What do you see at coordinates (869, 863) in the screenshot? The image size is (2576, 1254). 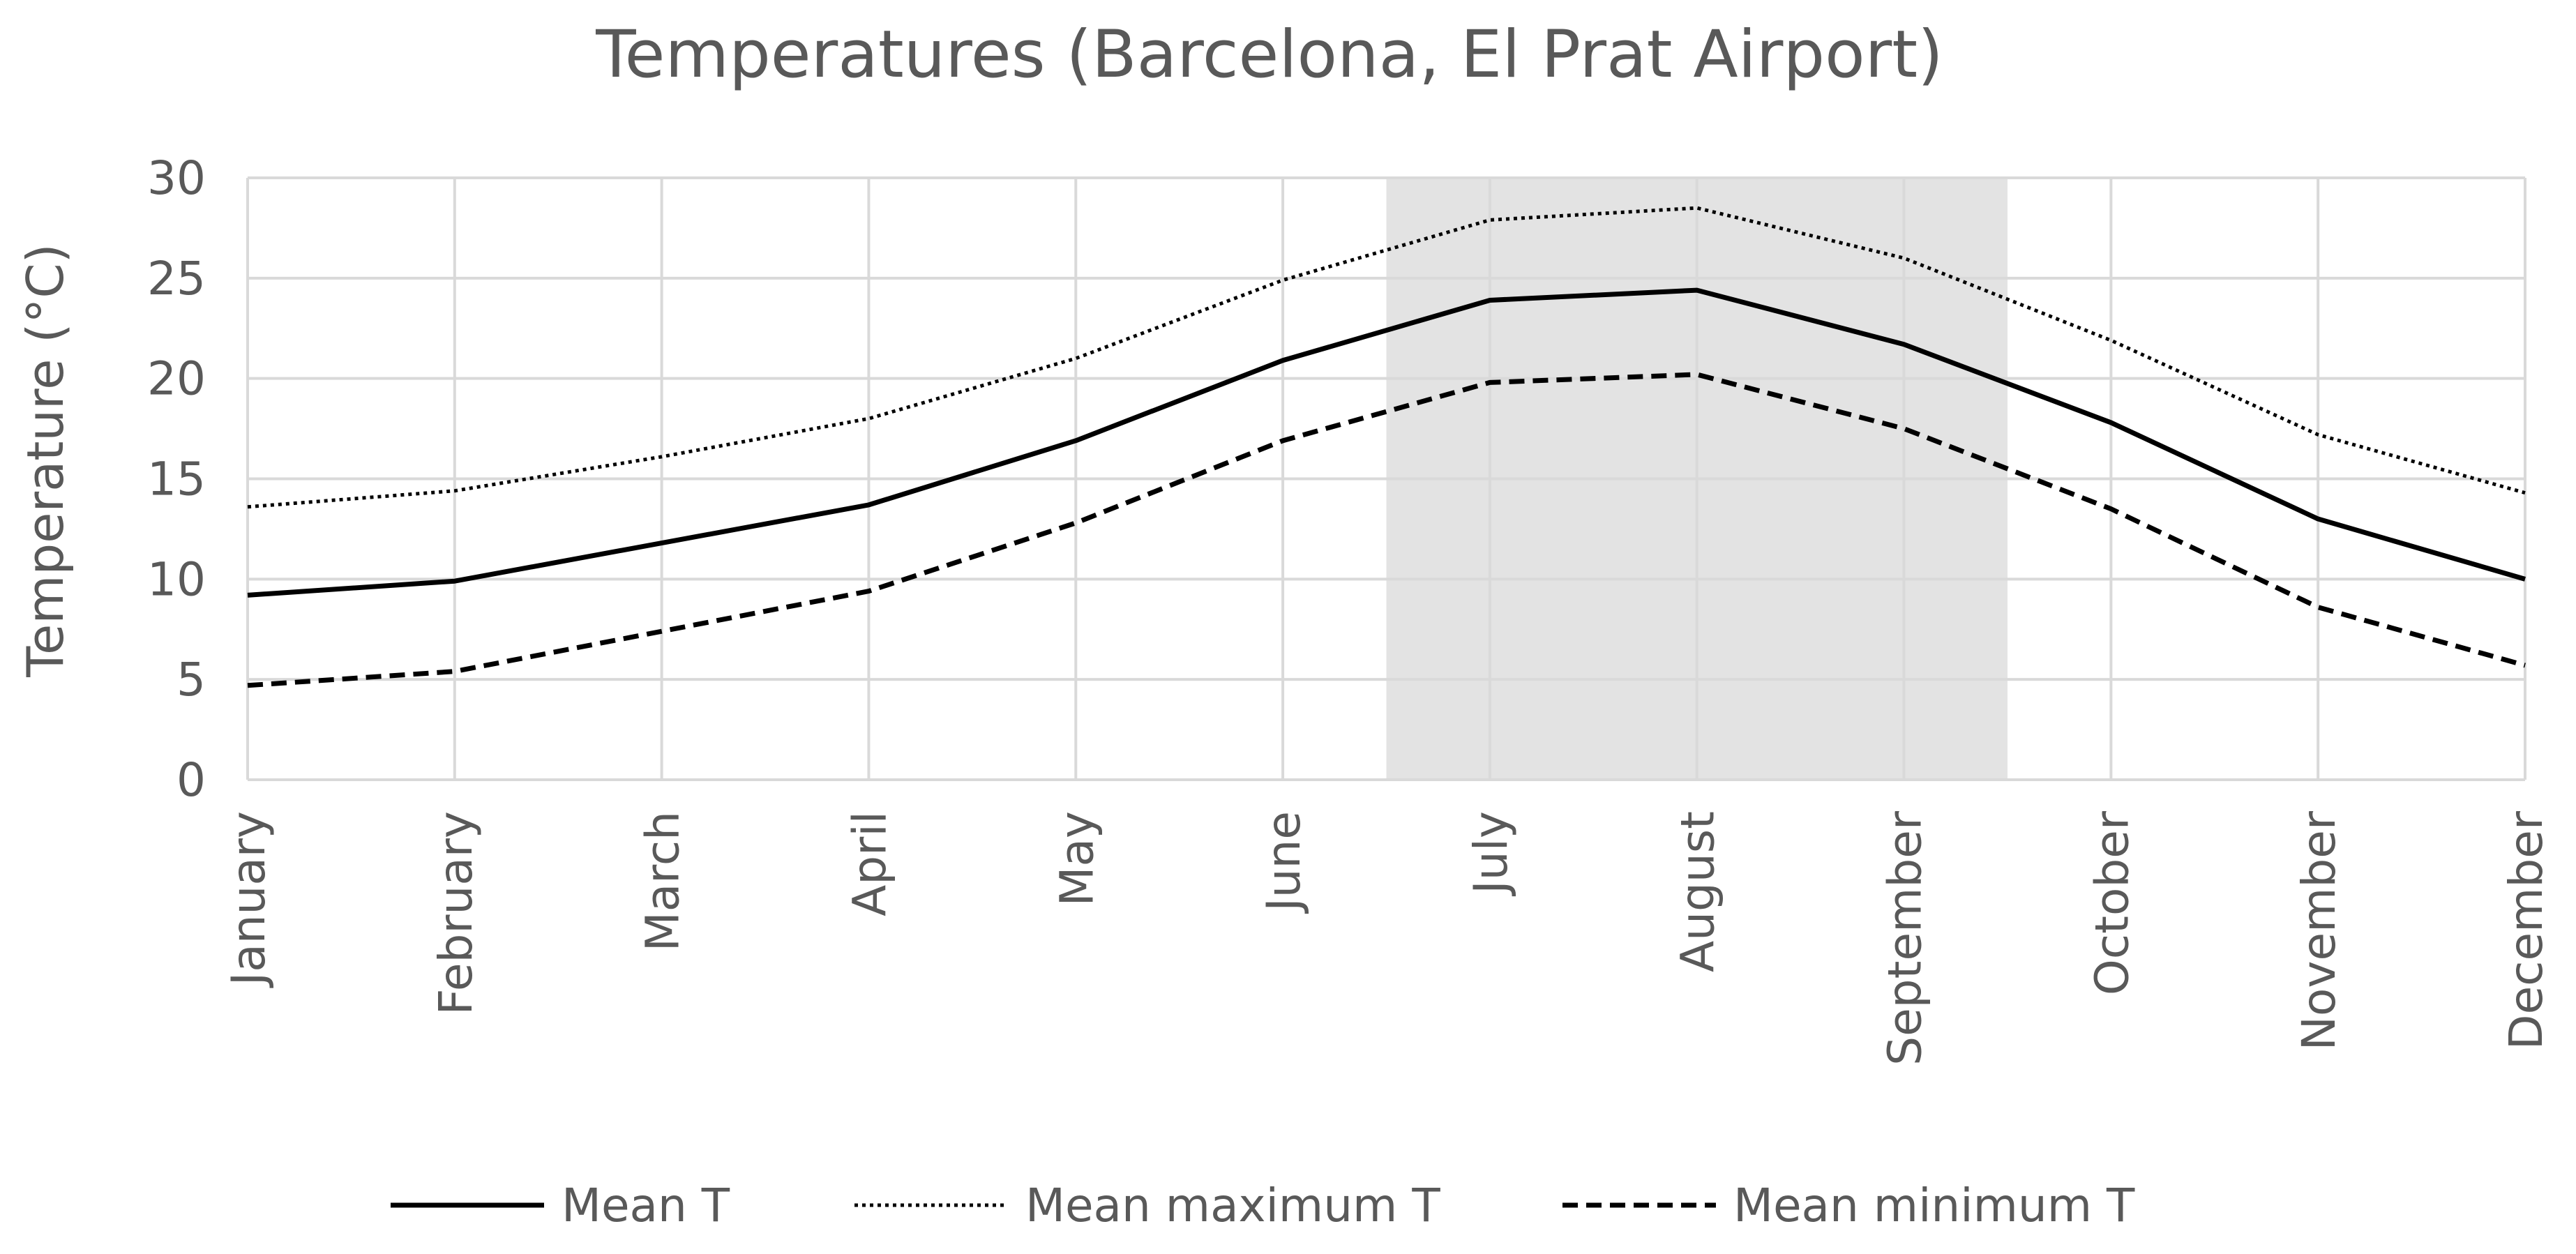 I see `x-tick-label: April` at bounding box center [869, 863].